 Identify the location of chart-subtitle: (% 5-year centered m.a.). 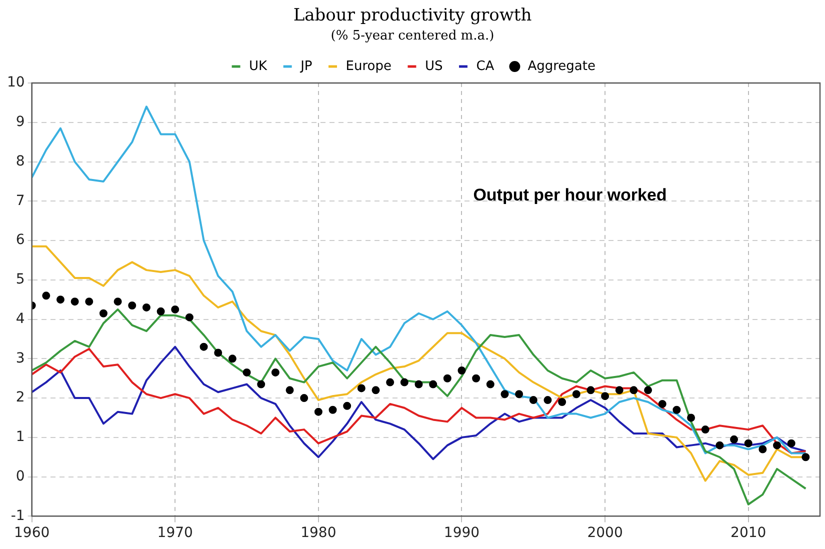
(412, 36).